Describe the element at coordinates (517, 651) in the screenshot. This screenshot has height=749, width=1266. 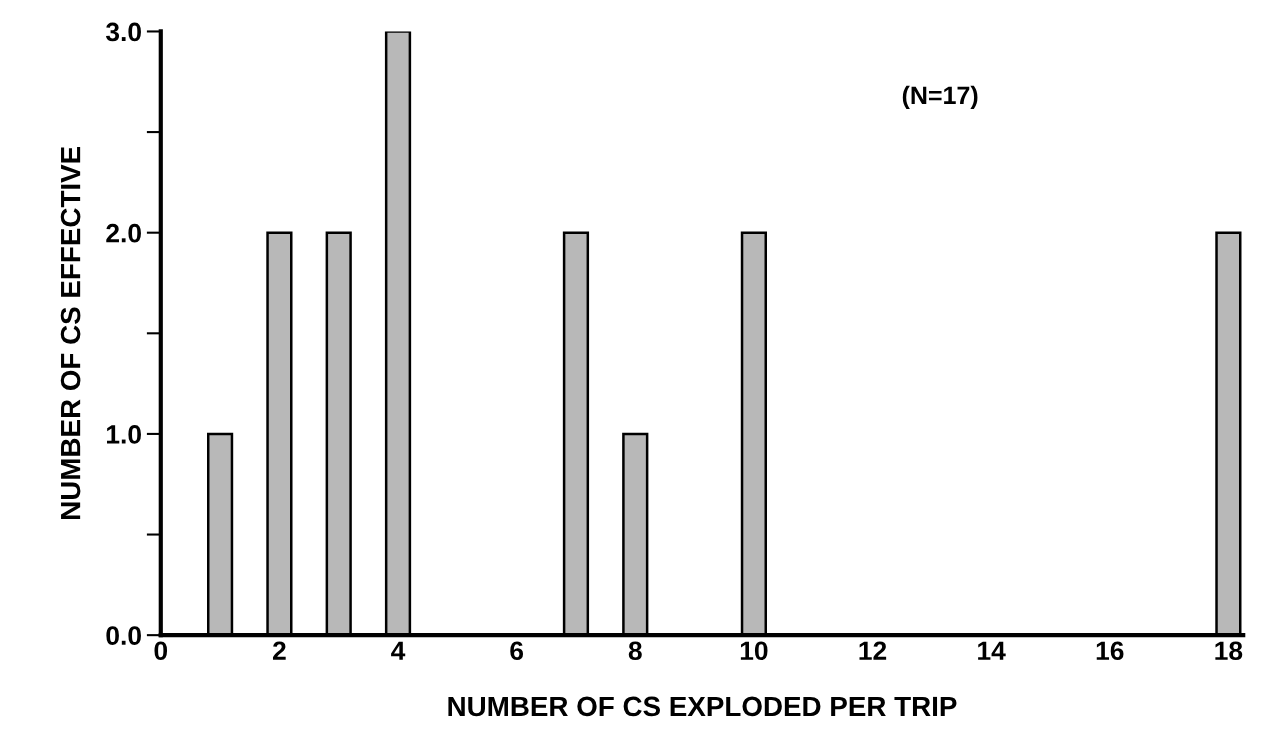
I see `x-tick-label: 6` at that location.